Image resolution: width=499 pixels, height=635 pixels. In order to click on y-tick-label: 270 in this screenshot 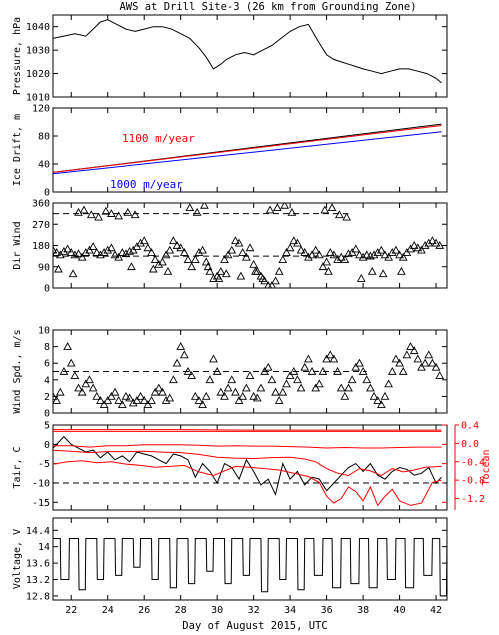, I will do `click(41, 225)`.